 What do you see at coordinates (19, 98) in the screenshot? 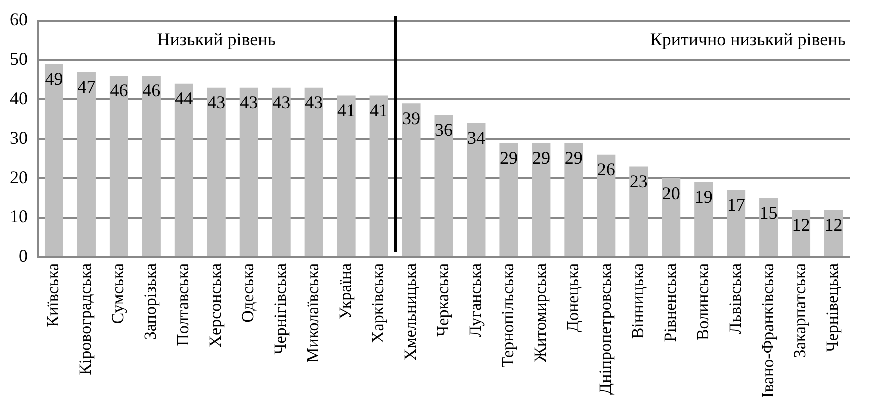
I see `y-tick-label: 40` at bounding box center [19, 98].